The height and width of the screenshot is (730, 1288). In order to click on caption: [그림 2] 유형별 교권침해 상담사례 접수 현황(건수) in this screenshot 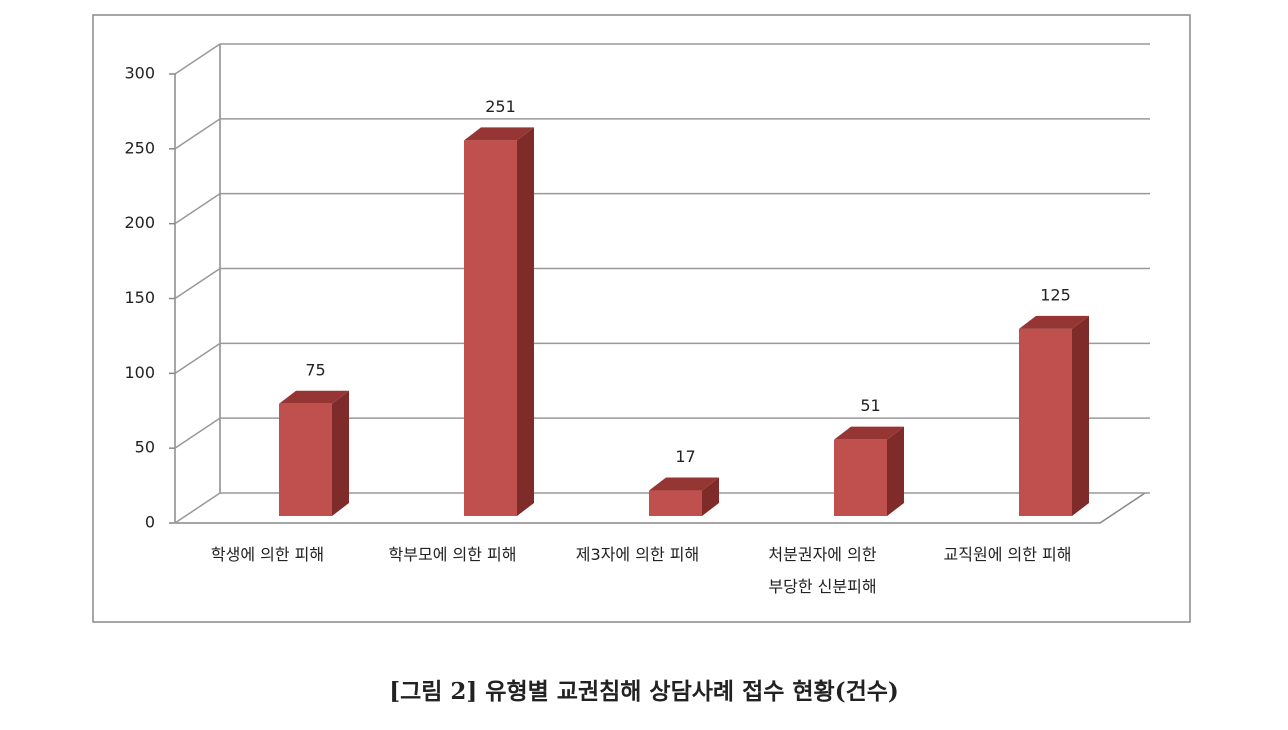, I will do `click(644, 691)`.